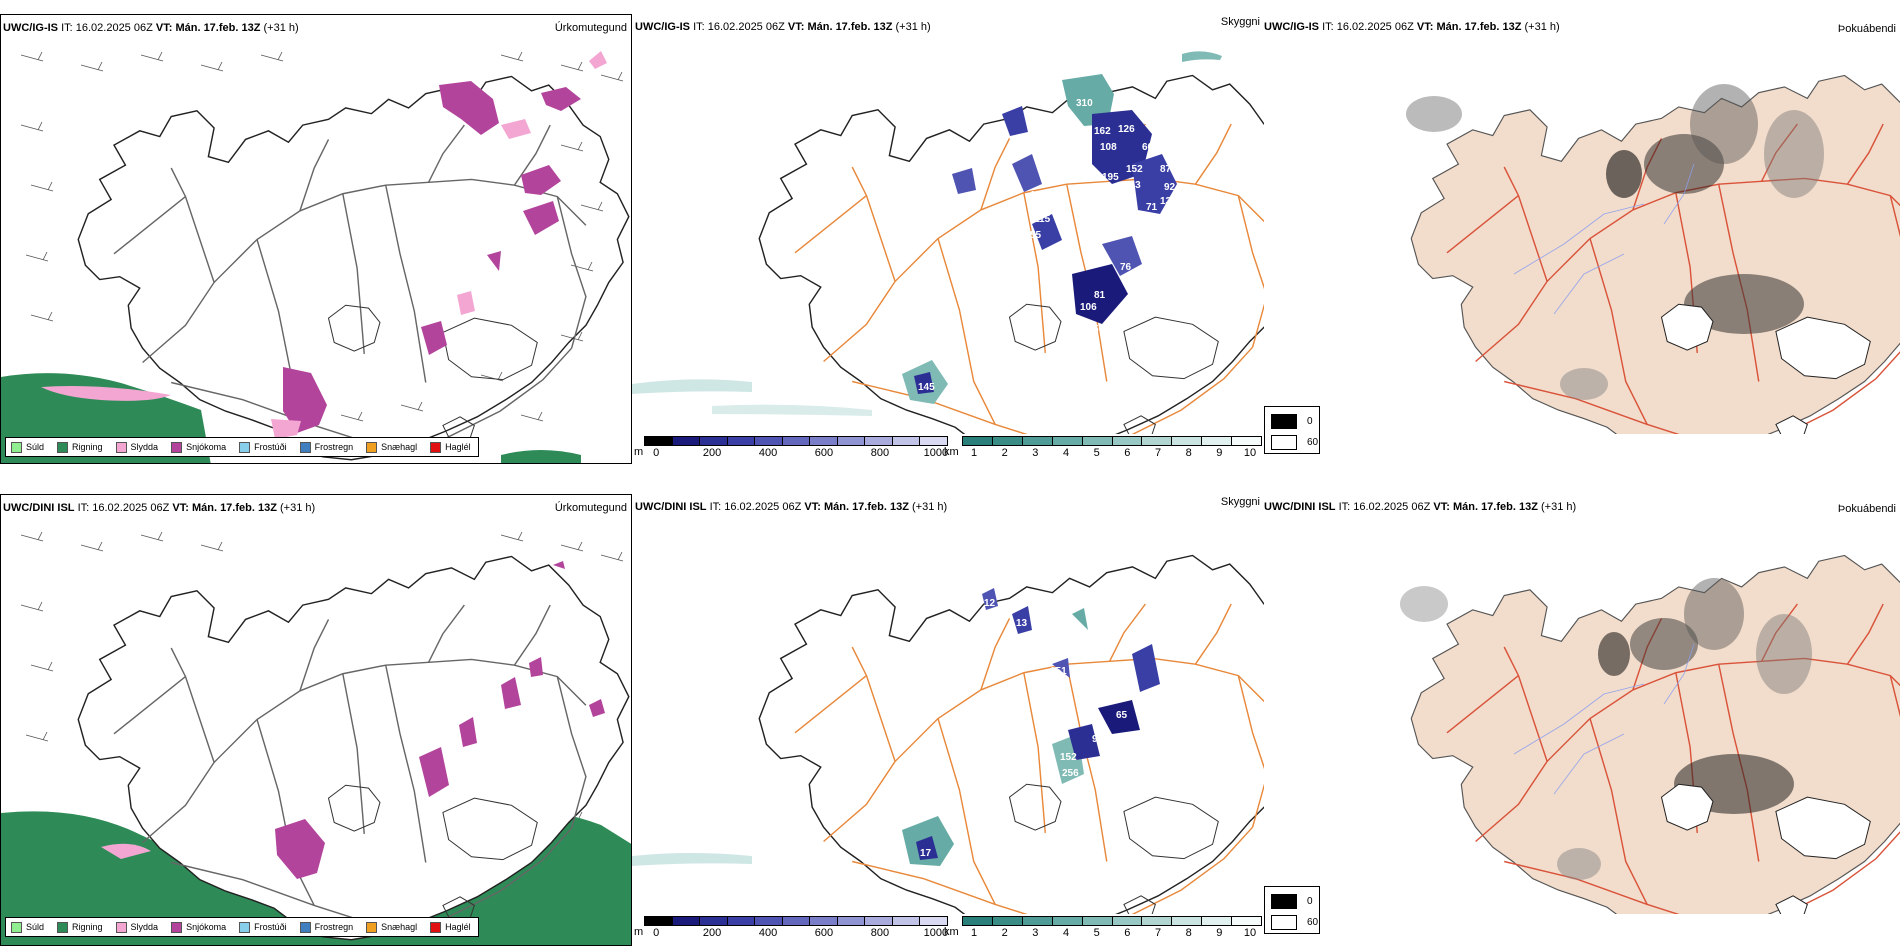 The image size is (1900, 950). What do you see at coordinates (880, 933) in the screenshot?
I see `colorbar-tick-label: 800` at bounding box center [880, 933].